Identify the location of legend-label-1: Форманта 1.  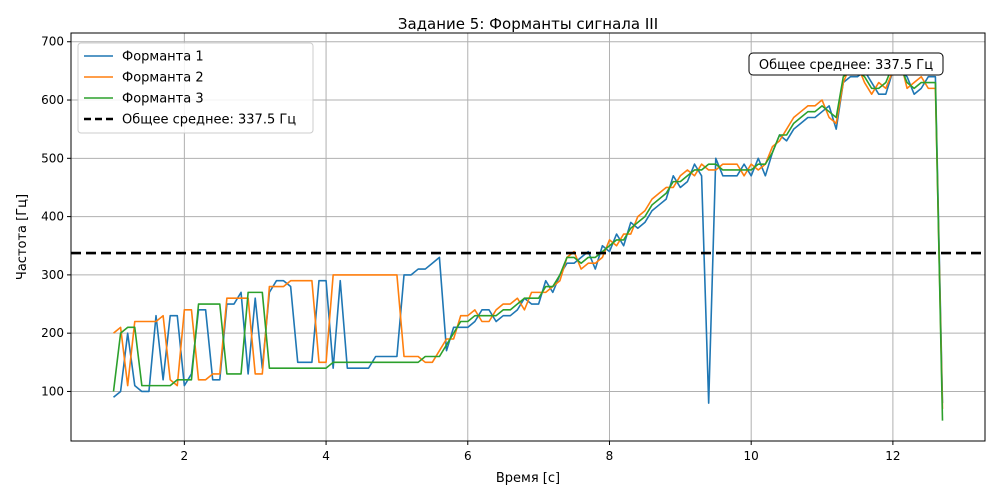
(163, 57).